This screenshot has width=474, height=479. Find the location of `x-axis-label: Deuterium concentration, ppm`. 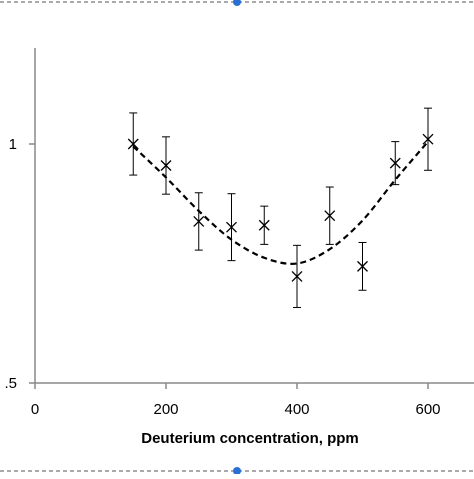

x-axis-label: Deuterium concentration, ppm is located at coordinates (250, 438).